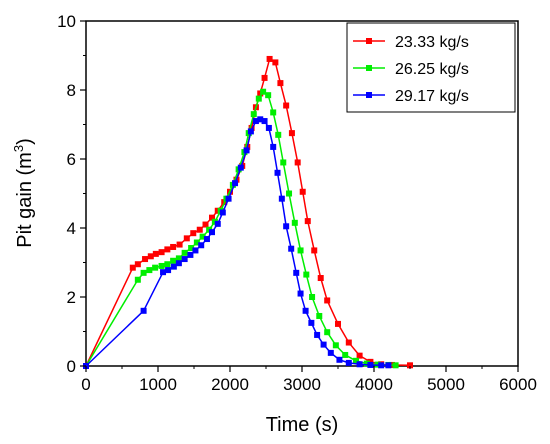 Image resolution: width=550 pixels, height=444 pixels. Describe the element at coordinates (71, 297) in the screenshot. I see `y-tick-label: 2` at that location.